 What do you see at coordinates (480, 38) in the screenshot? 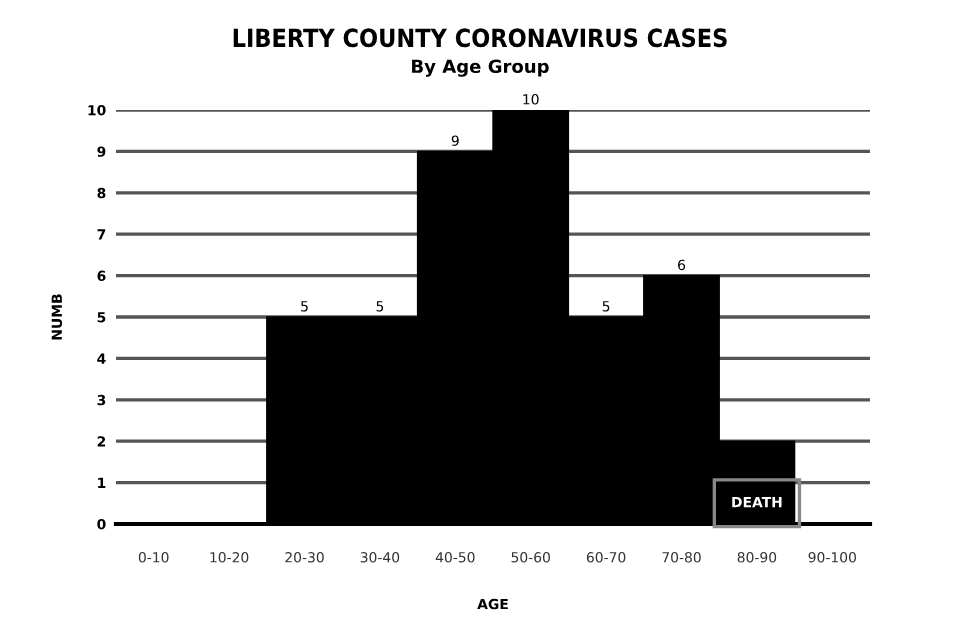
I see `chart-title: LIBERTY COUNTY CORONAVIRUS CASES` at bounding box center [480, 38].